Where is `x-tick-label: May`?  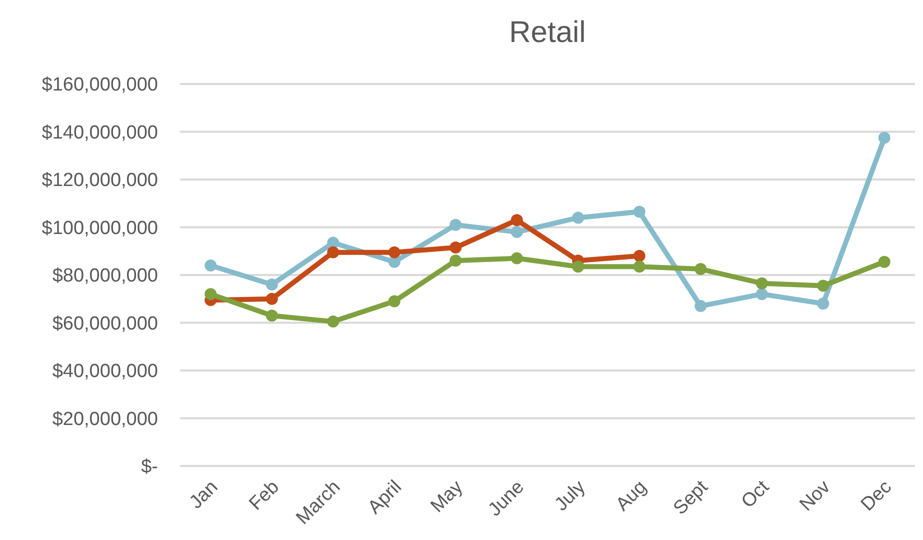 x-tick-label: May is located at coordinates (447, 496).